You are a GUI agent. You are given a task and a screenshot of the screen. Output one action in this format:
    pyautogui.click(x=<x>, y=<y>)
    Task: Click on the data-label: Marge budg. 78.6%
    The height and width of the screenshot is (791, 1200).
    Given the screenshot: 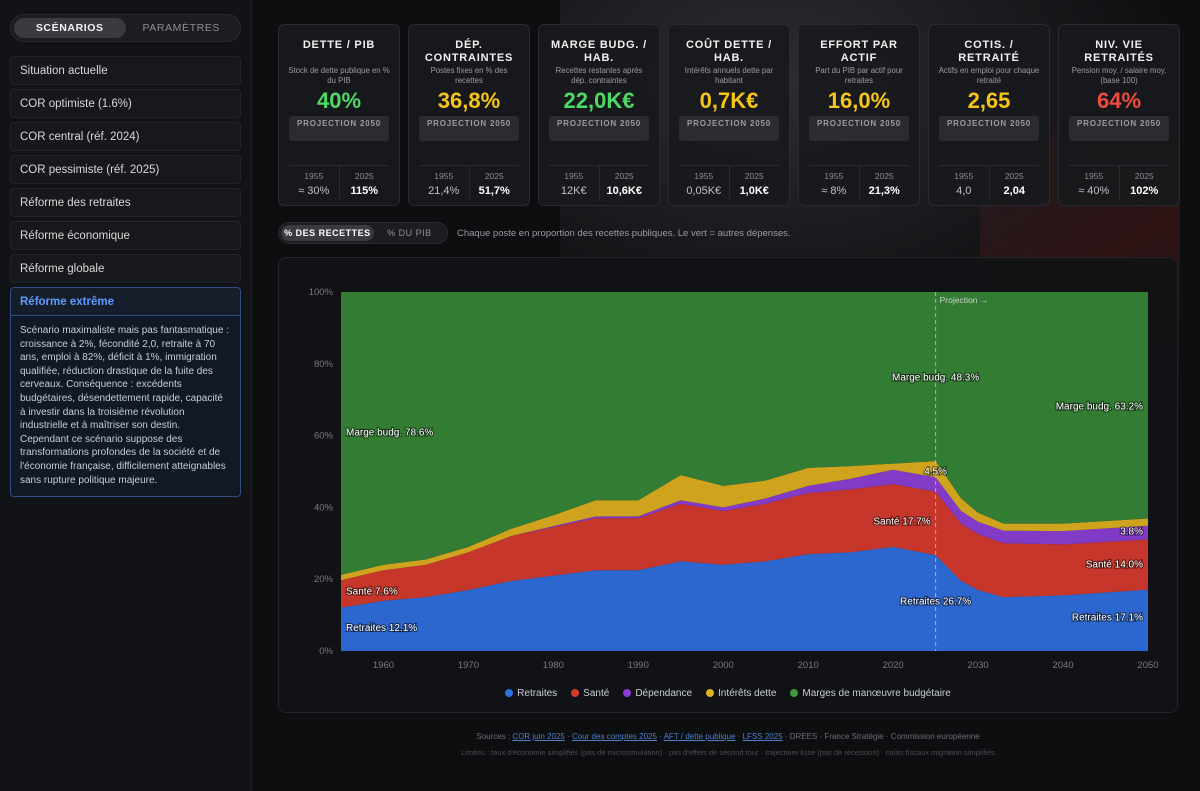 What is the action you would take?
    pyautogui.click(x=389, y=433)
    